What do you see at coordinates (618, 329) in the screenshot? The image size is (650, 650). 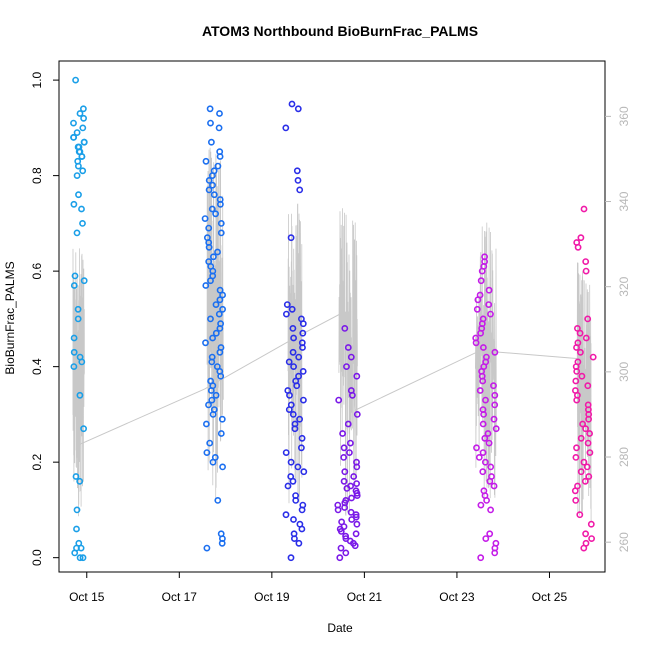 I see `y2-axis: 260 280 300 320 340 360` at bounding box center [618, 329].